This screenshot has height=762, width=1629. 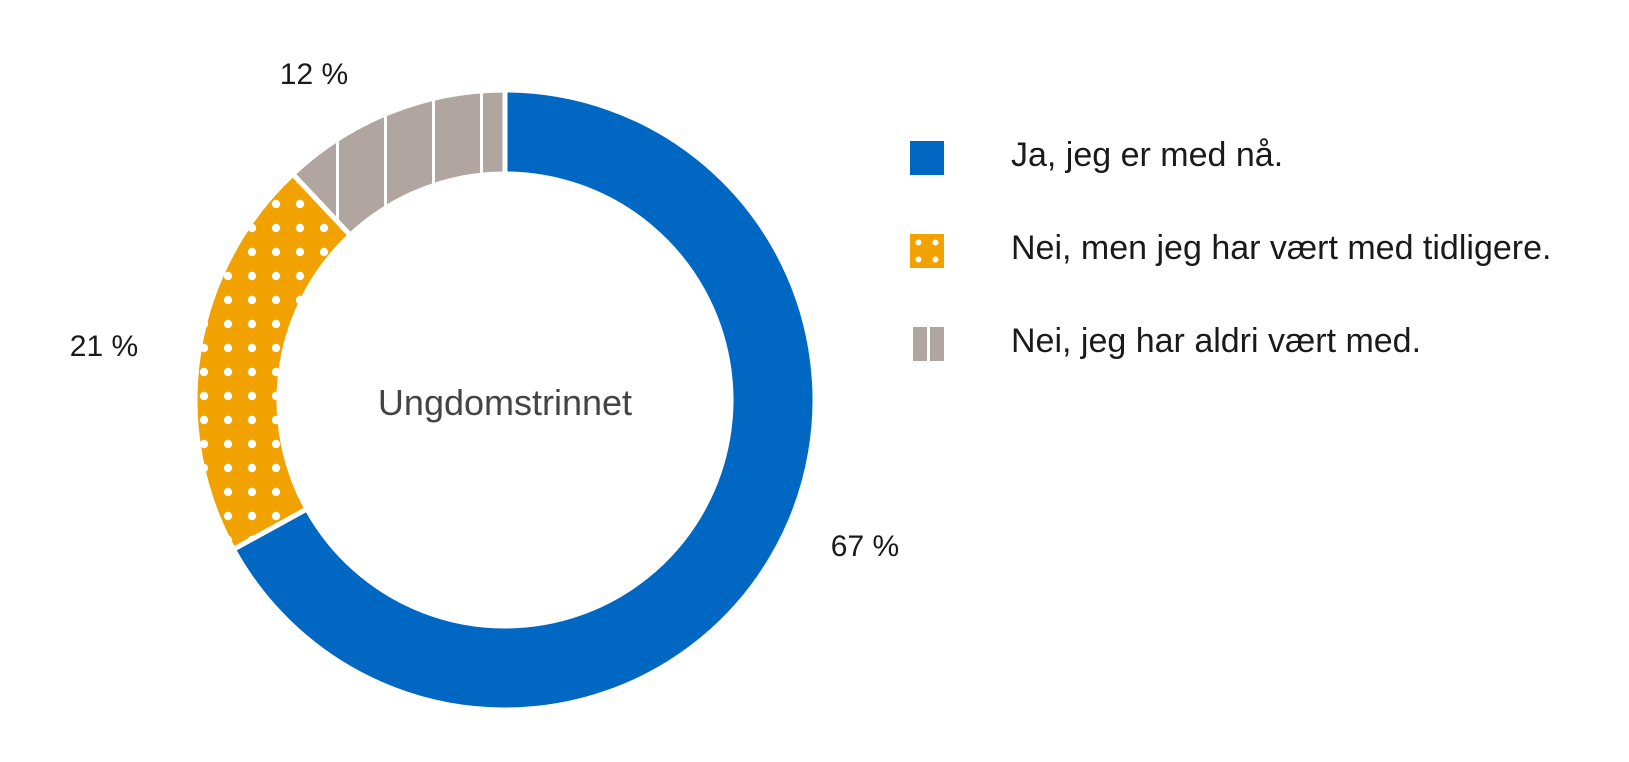 What do you see at coordinates (927, 158) in the screenshot?
I see `legend-swatch-ja` at bounding box center [927, 158].